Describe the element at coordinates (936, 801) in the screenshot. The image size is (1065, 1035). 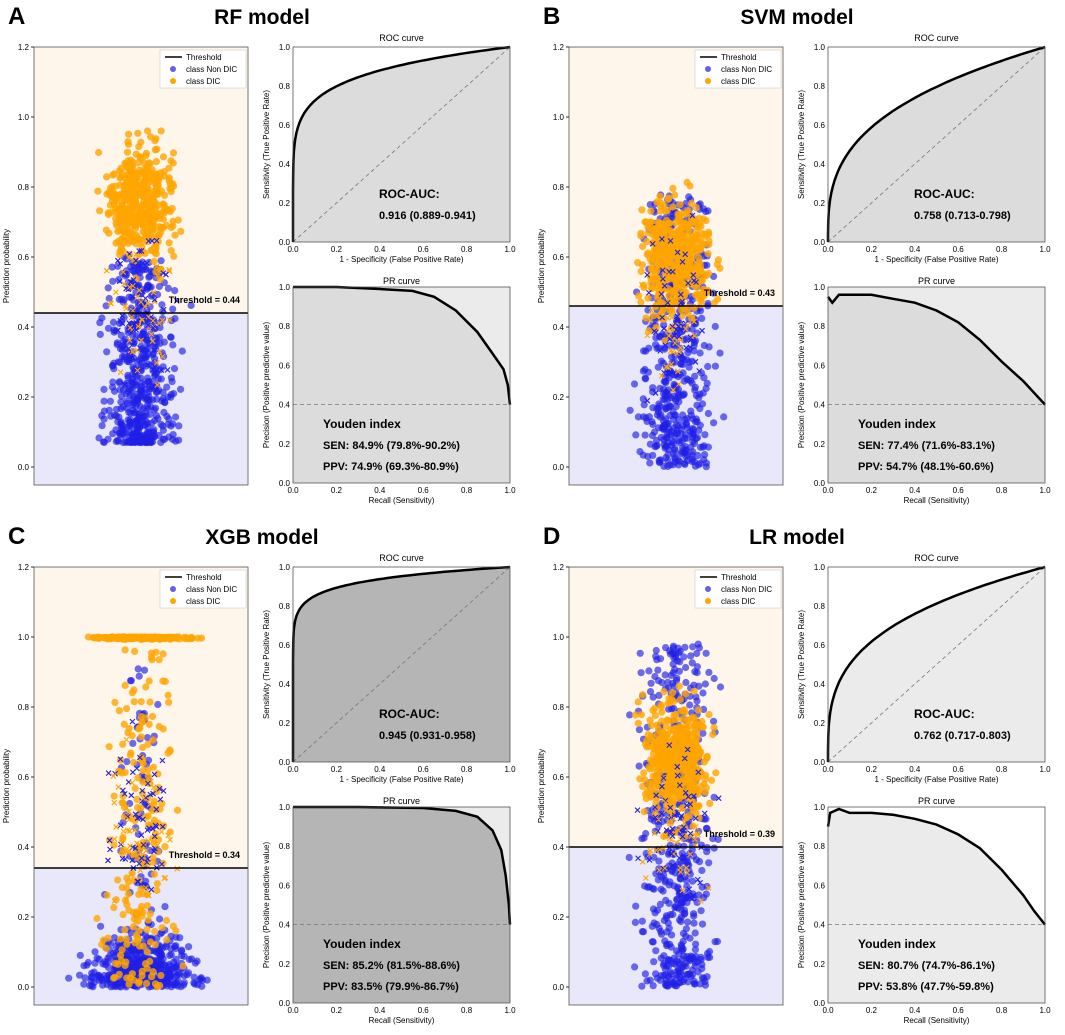
I see `pr-title: PR curve` at that location.